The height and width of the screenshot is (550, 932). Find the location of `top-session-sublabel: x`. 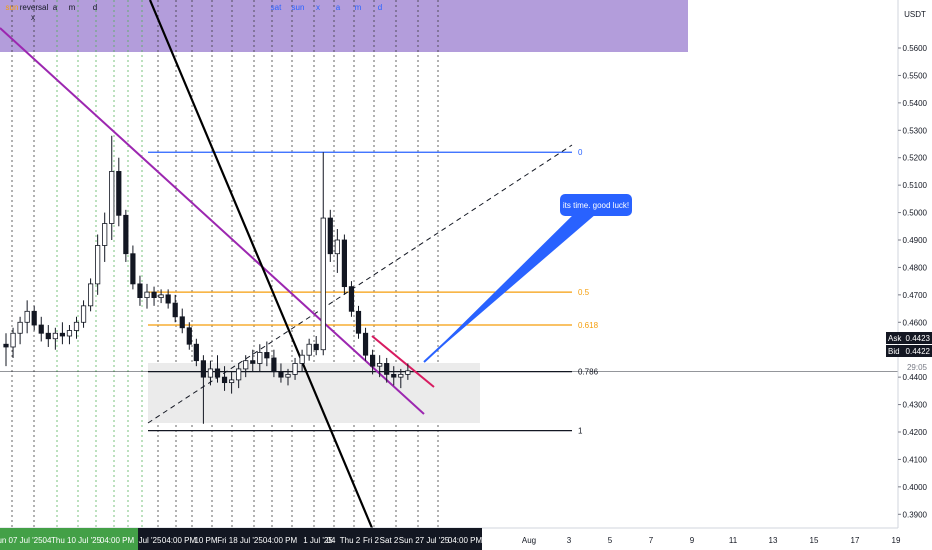

top-session-sublabel: x is located at coordinates (33, 17).